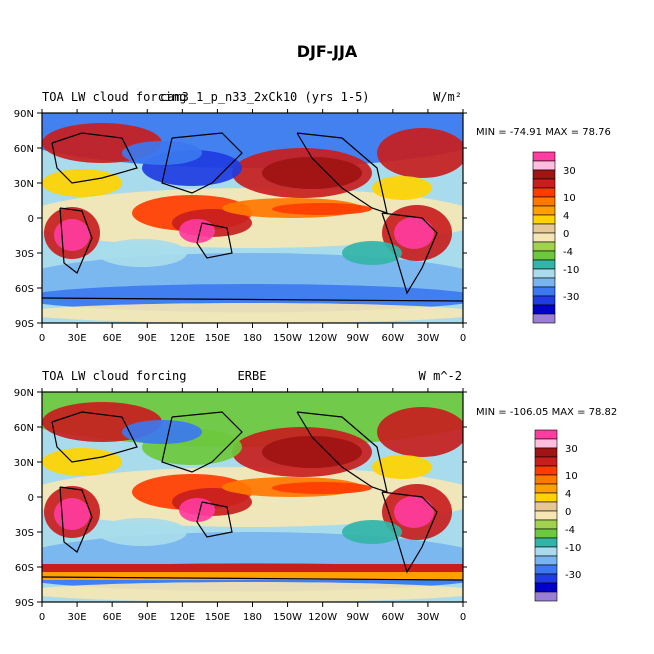  What do you see at coordinates (573, 575) in the screenshot?
I see `colorbar-label: -30` at bounding box center [573, 575].